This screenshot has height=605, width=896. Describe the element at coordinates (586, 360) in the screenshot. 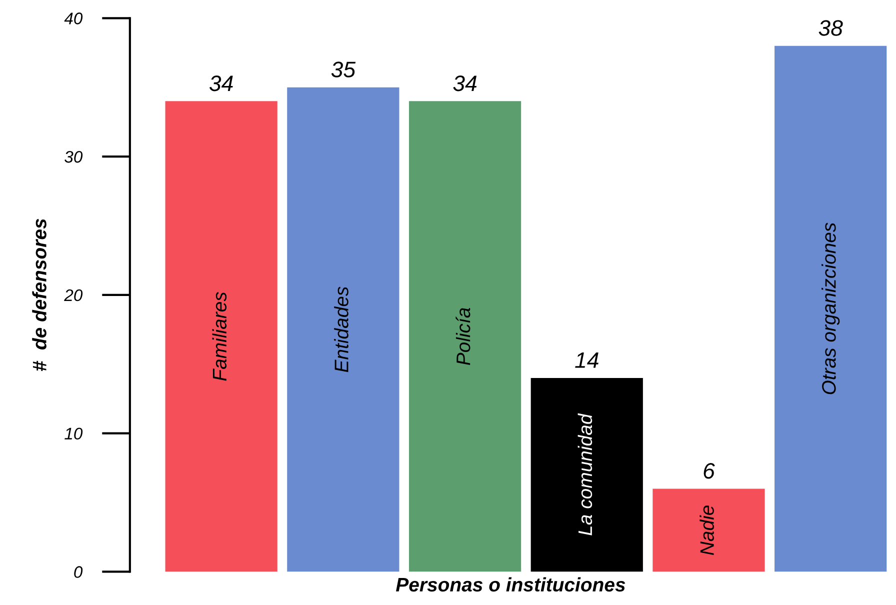

I see `data-label: 14` at that location.